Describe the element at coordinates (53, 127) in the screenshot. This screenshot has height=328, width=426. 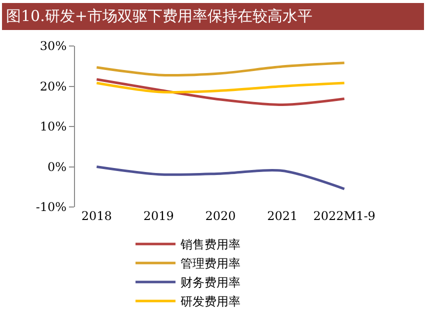
I see `y-tick-label: 10%` at that location.